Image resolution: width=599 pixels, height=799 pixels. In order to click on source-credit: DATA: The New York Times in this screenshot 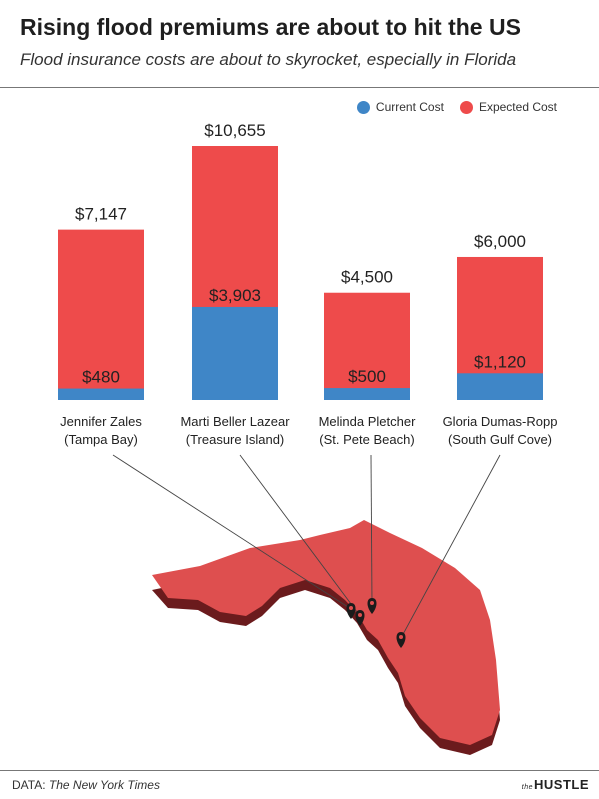, I will do `click(86, 785)`.